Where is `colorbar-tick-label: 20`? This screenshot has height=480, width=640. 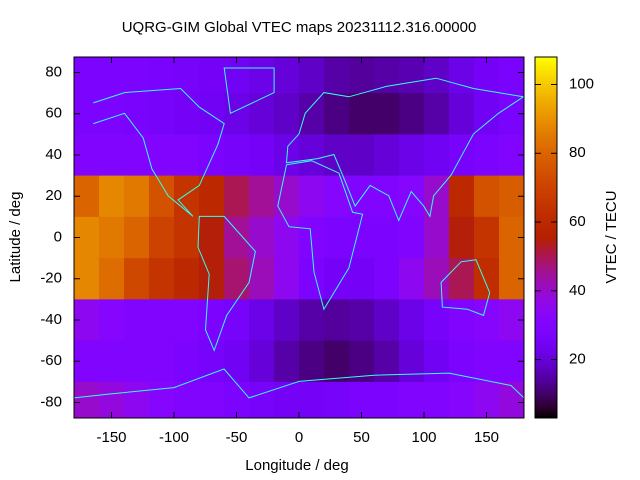 colorbar-tick-label: 20 is located at coordinates (577, 359).